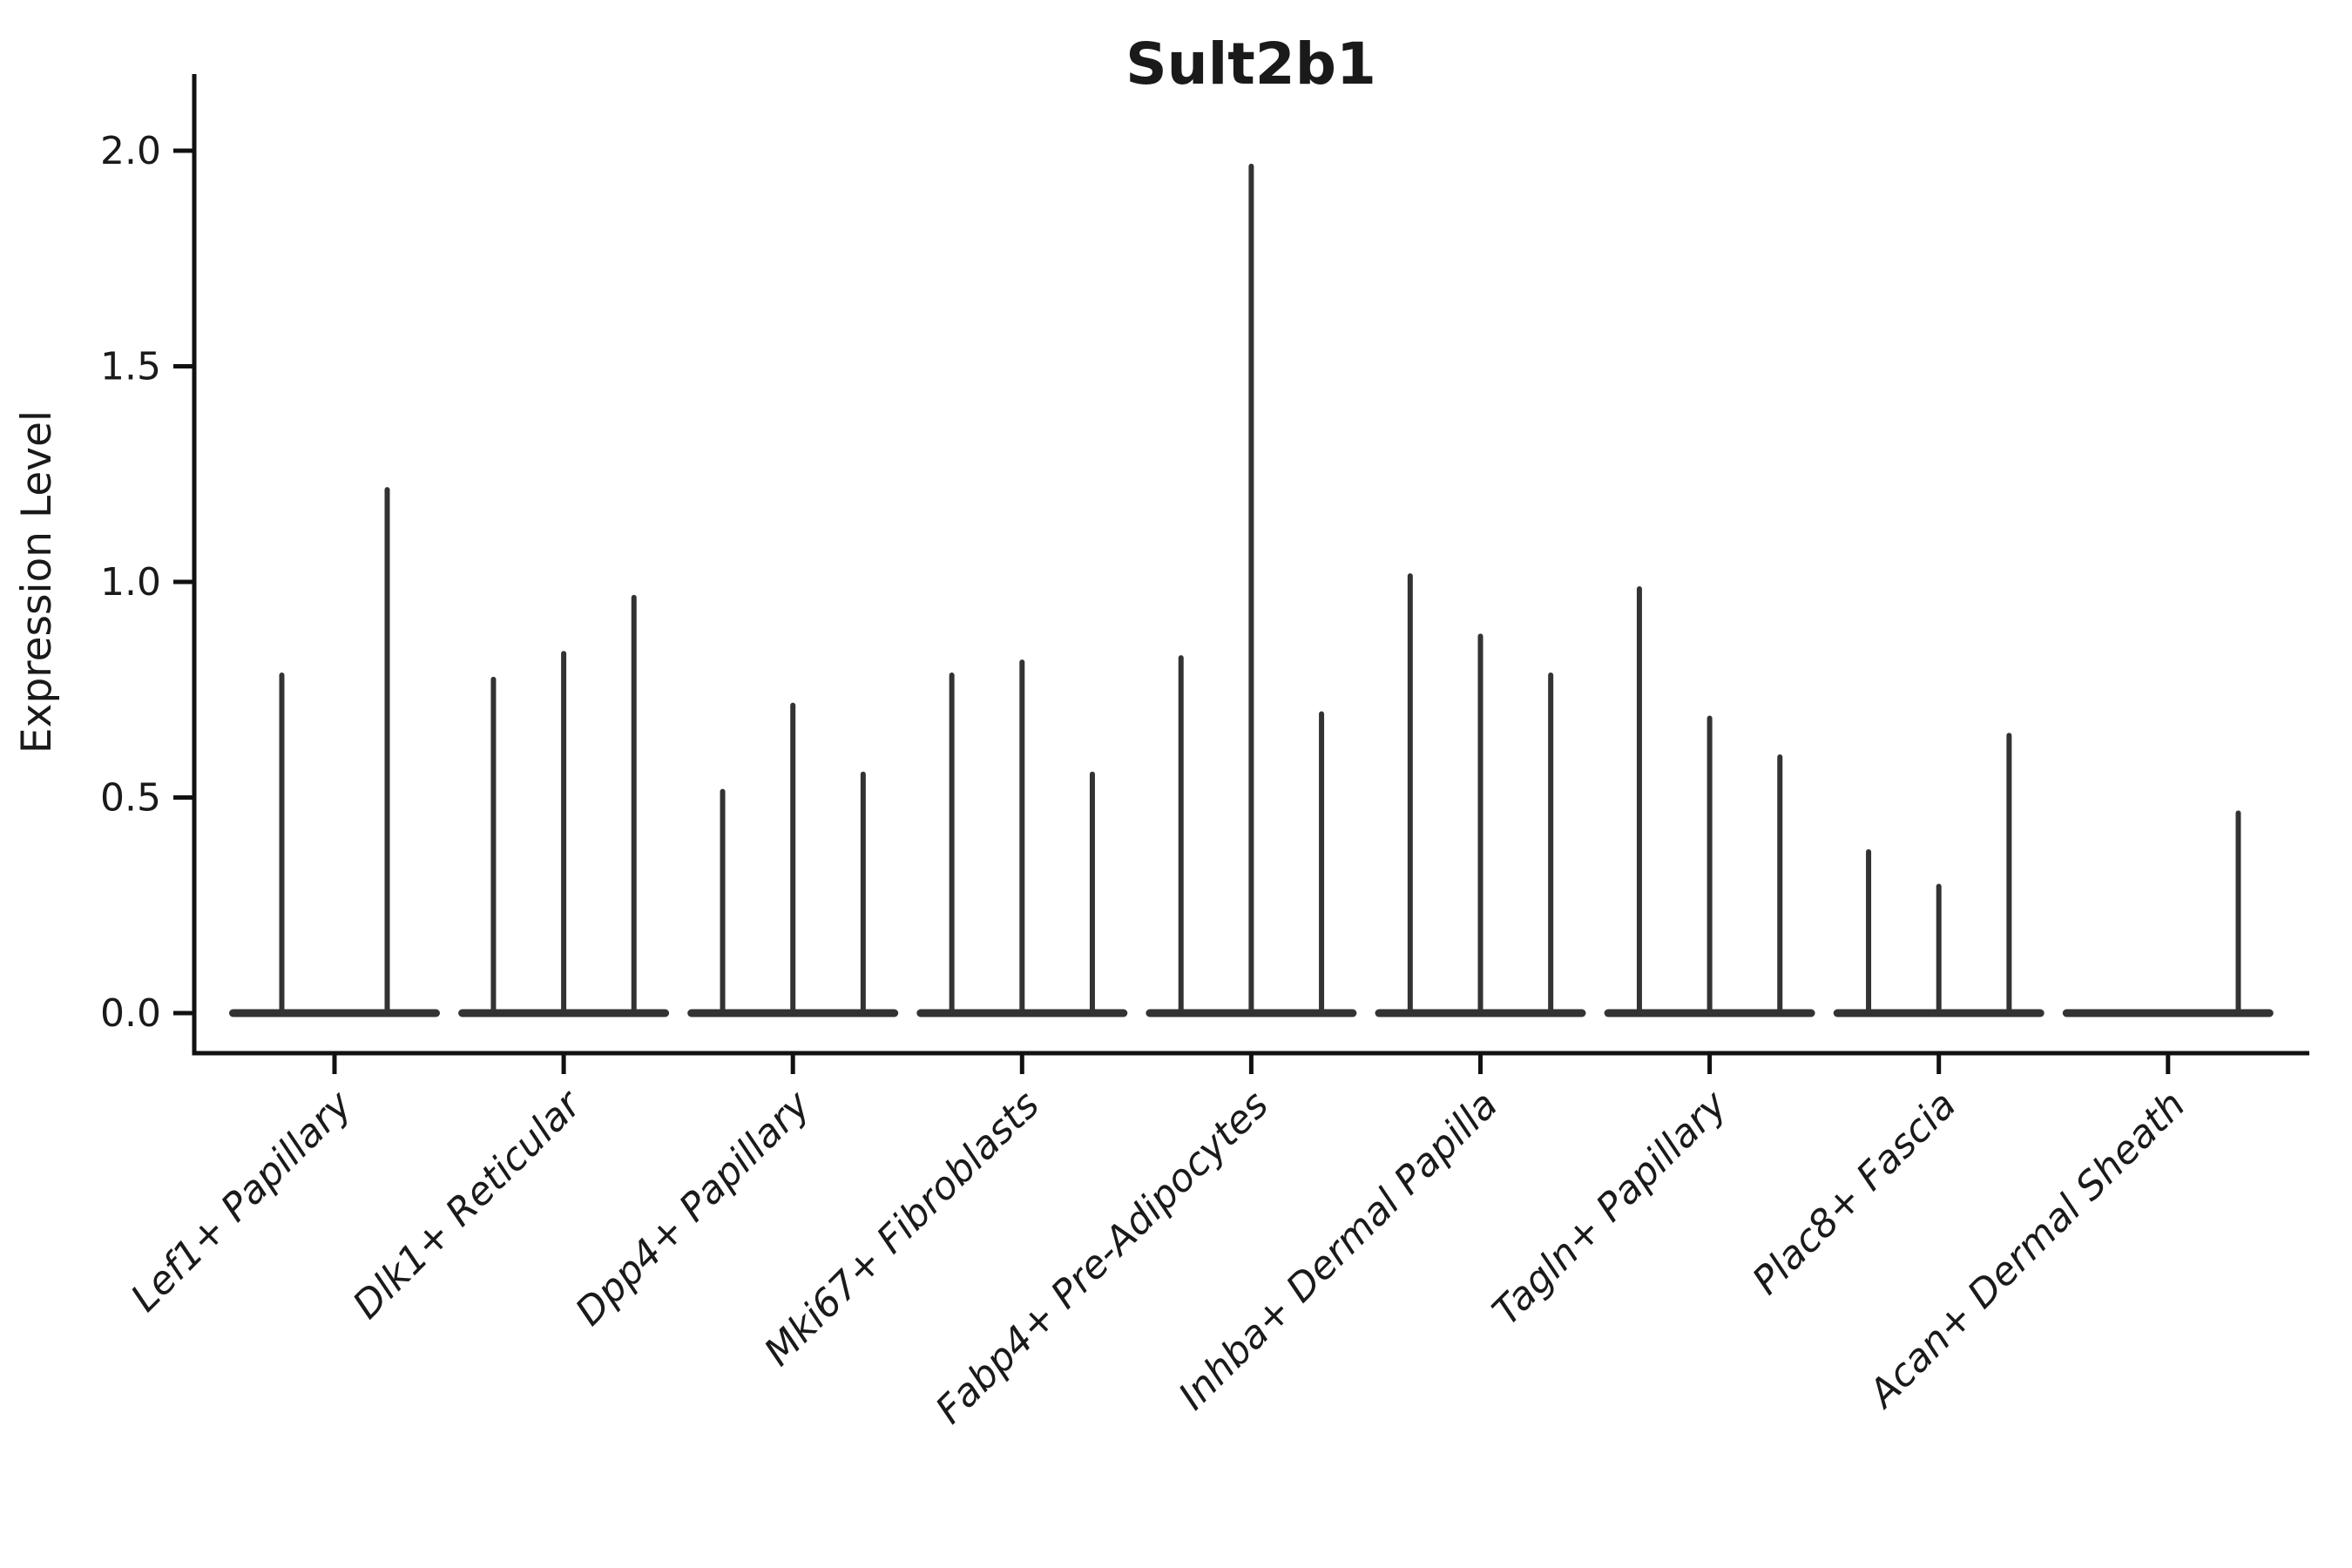 The height and width of the screenshot is (1568, 2352). What do you see at coordinates (1610, 1208) in the screenshot?
I see `x-tick-label: Tagln+ Papillary` at bounding box center [1610, 1208].